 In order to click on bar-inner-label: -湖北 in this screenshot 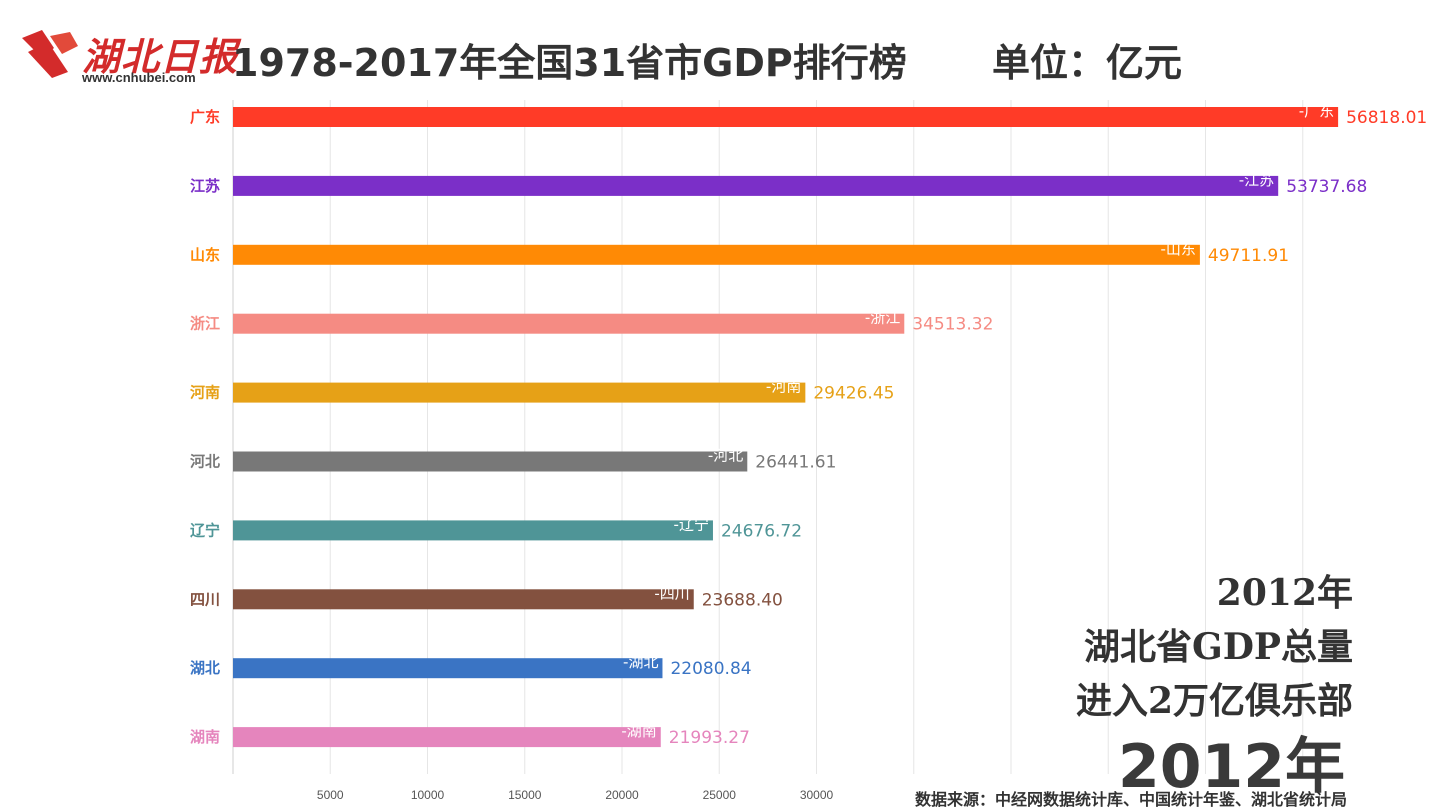, I will do `click(640, 662)`.